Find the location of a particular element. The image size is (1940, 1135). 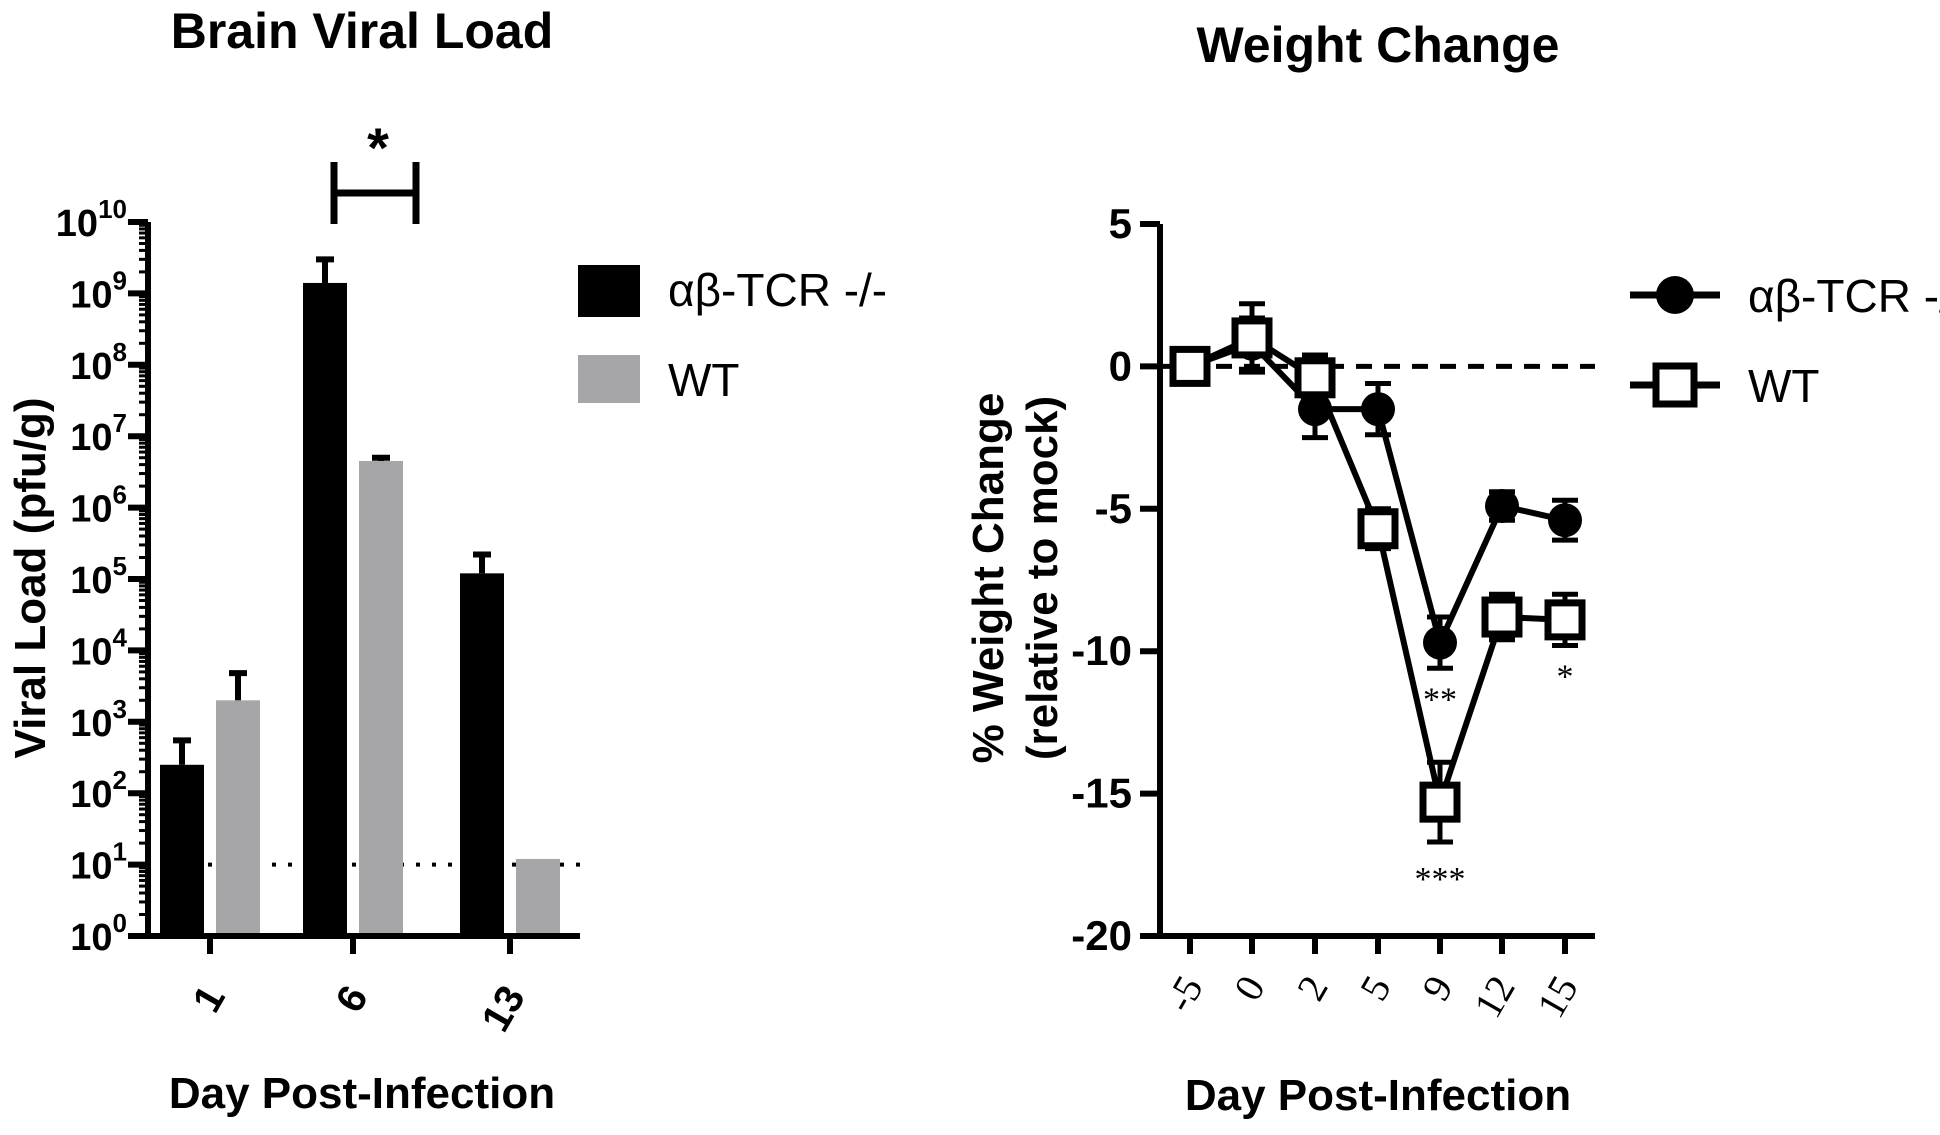

weight-change-title: Weight Change is located at coordinates (1378, 45).